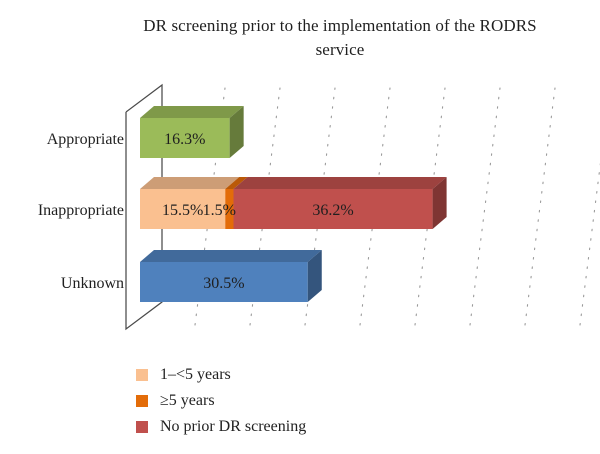  I want to click on legend-item-5-plus-years: ≥5 years, so click(266, 401).